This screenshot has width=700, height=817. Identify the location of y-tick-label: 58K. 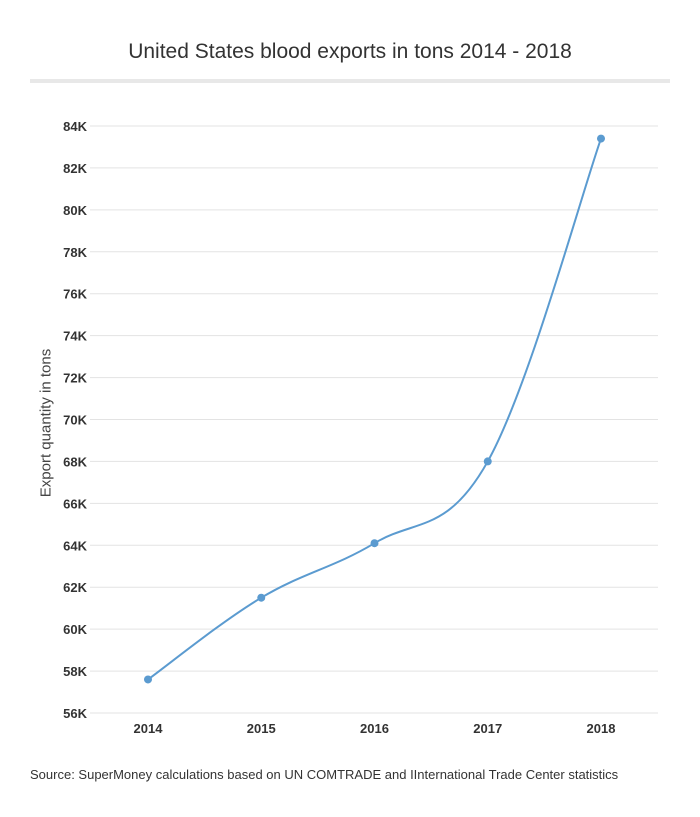
(75, 671).